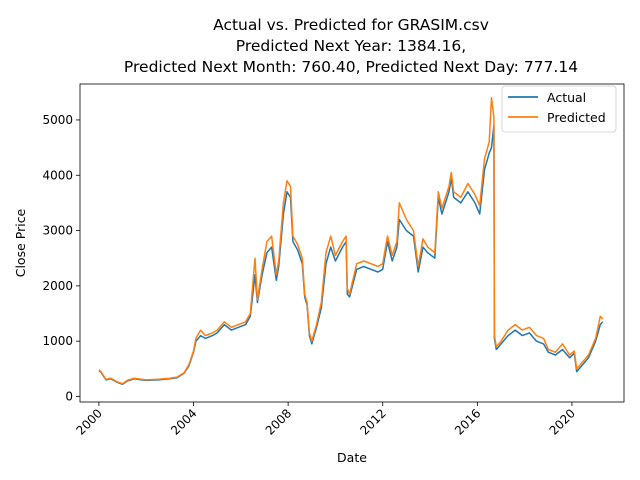  I want to click on y-tick-label: 2000, so click(57, 286).